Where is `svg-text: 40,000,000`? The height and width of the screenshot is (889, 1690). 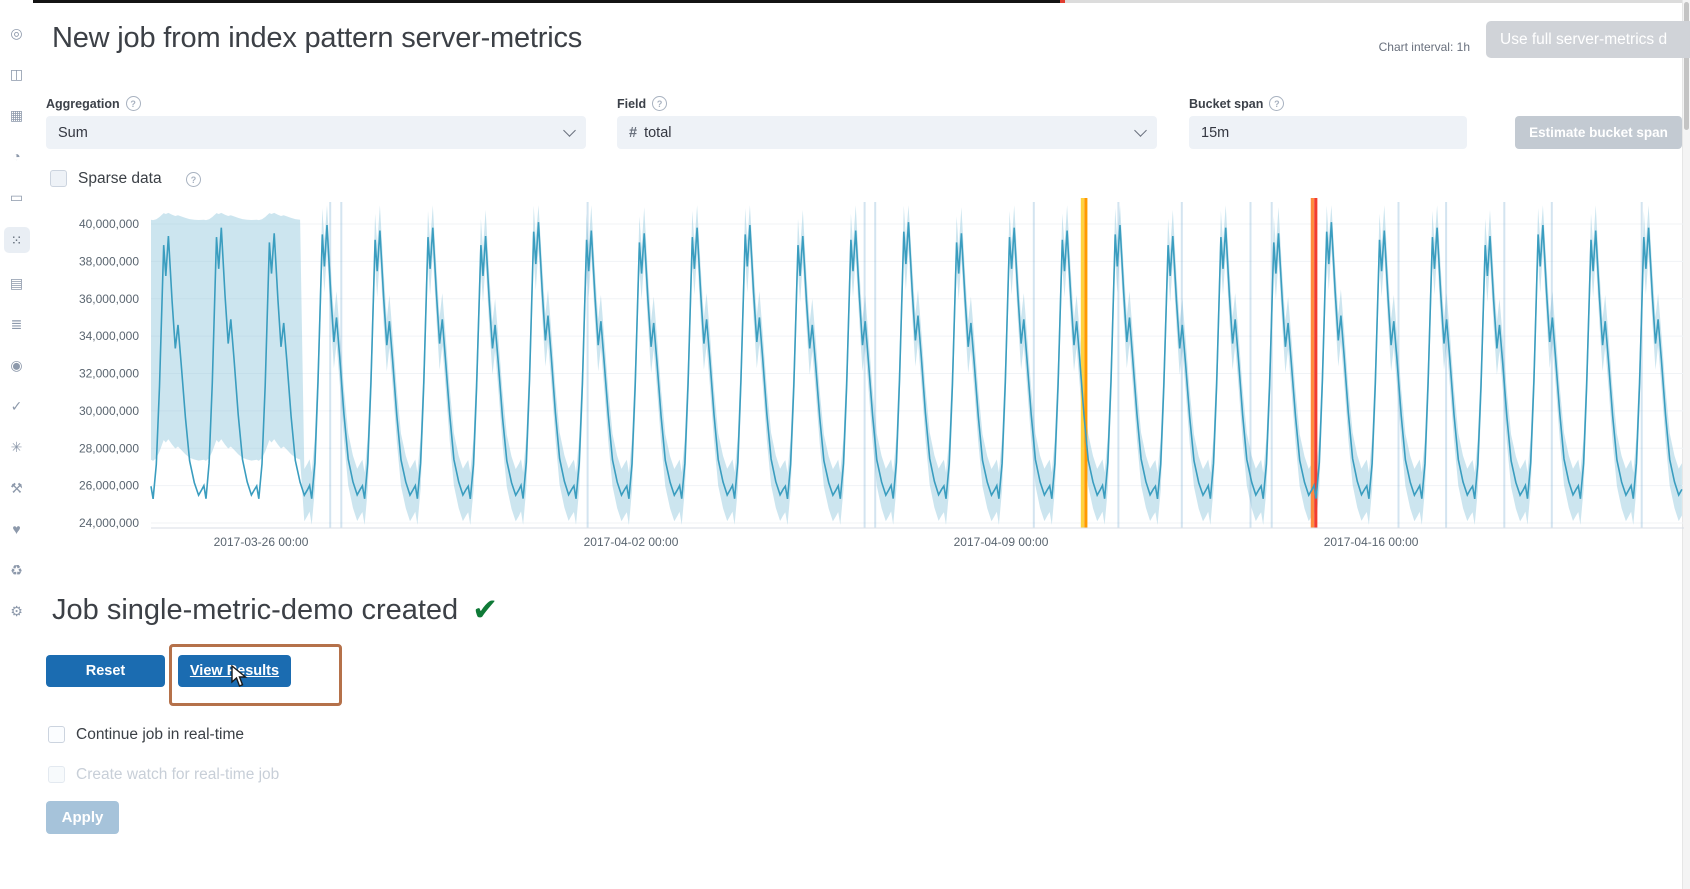 svg-text: 40,000,000 is located at coordinates (109, 224).